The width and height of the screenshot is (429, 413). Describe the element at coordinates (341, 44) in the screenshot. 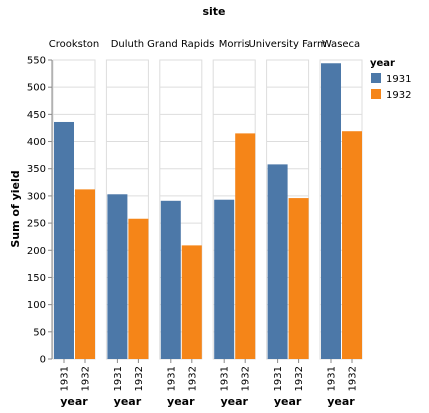

I see `facet-header: Waseca` at that location.